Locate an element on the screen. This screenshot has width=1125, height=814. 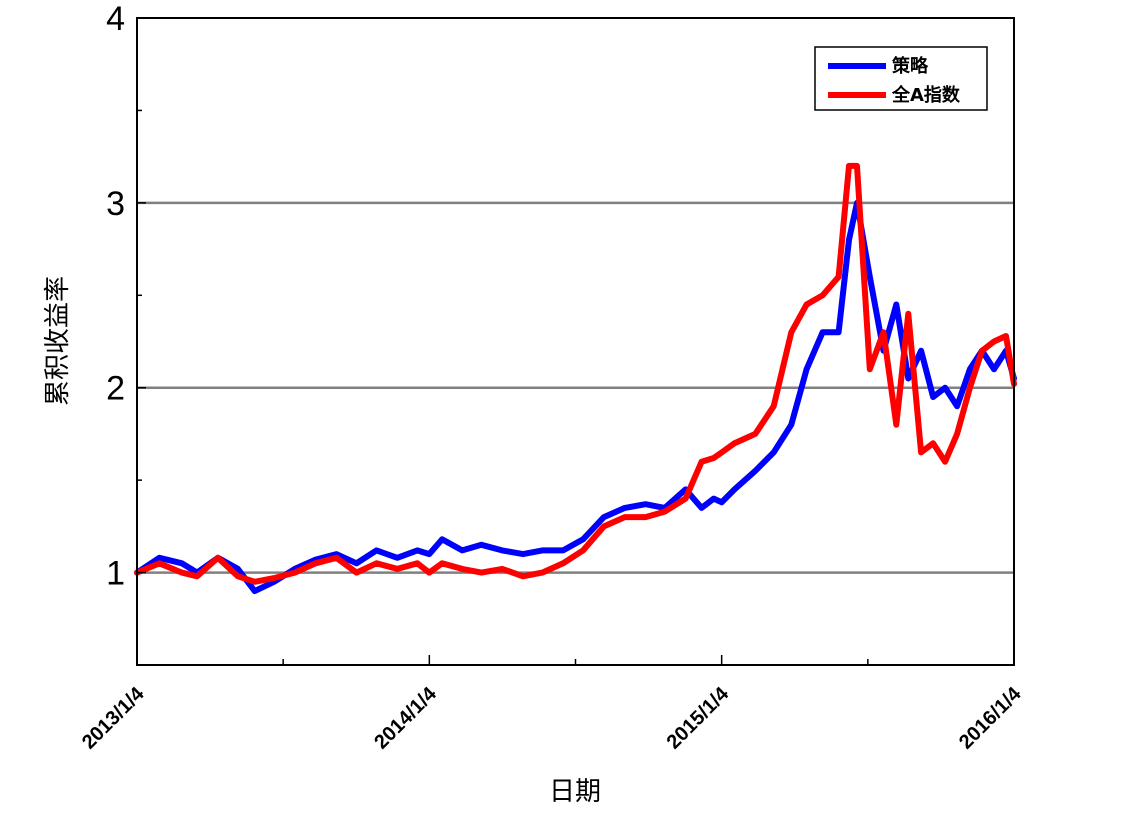
y-tick-label: 3 is located at coordinates (115, 204).